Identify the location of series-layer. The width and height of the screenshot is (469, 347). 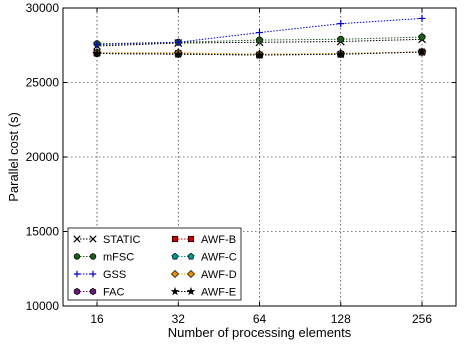
(259, 36).